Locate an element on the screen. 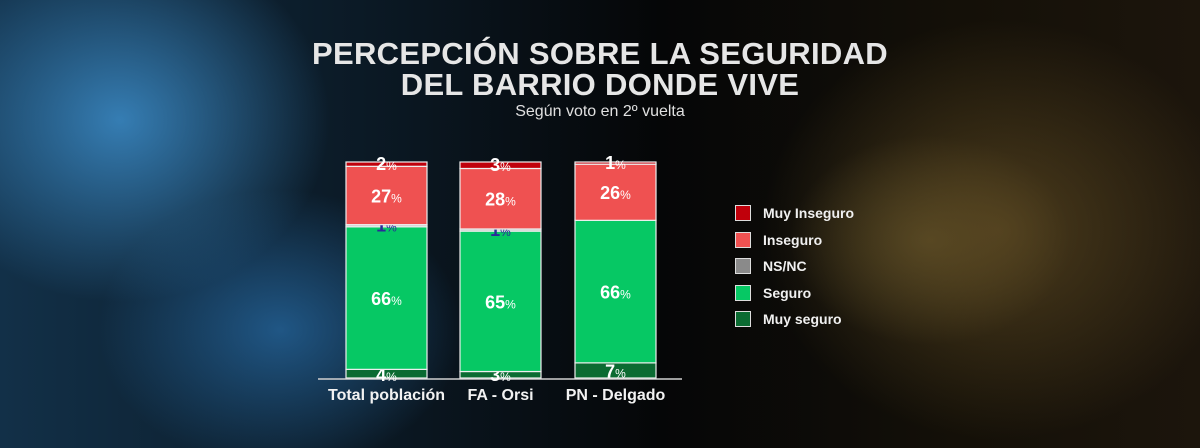  chart-subtitle: Según voto en 2º vuelta is located at coordinates (600, 111).